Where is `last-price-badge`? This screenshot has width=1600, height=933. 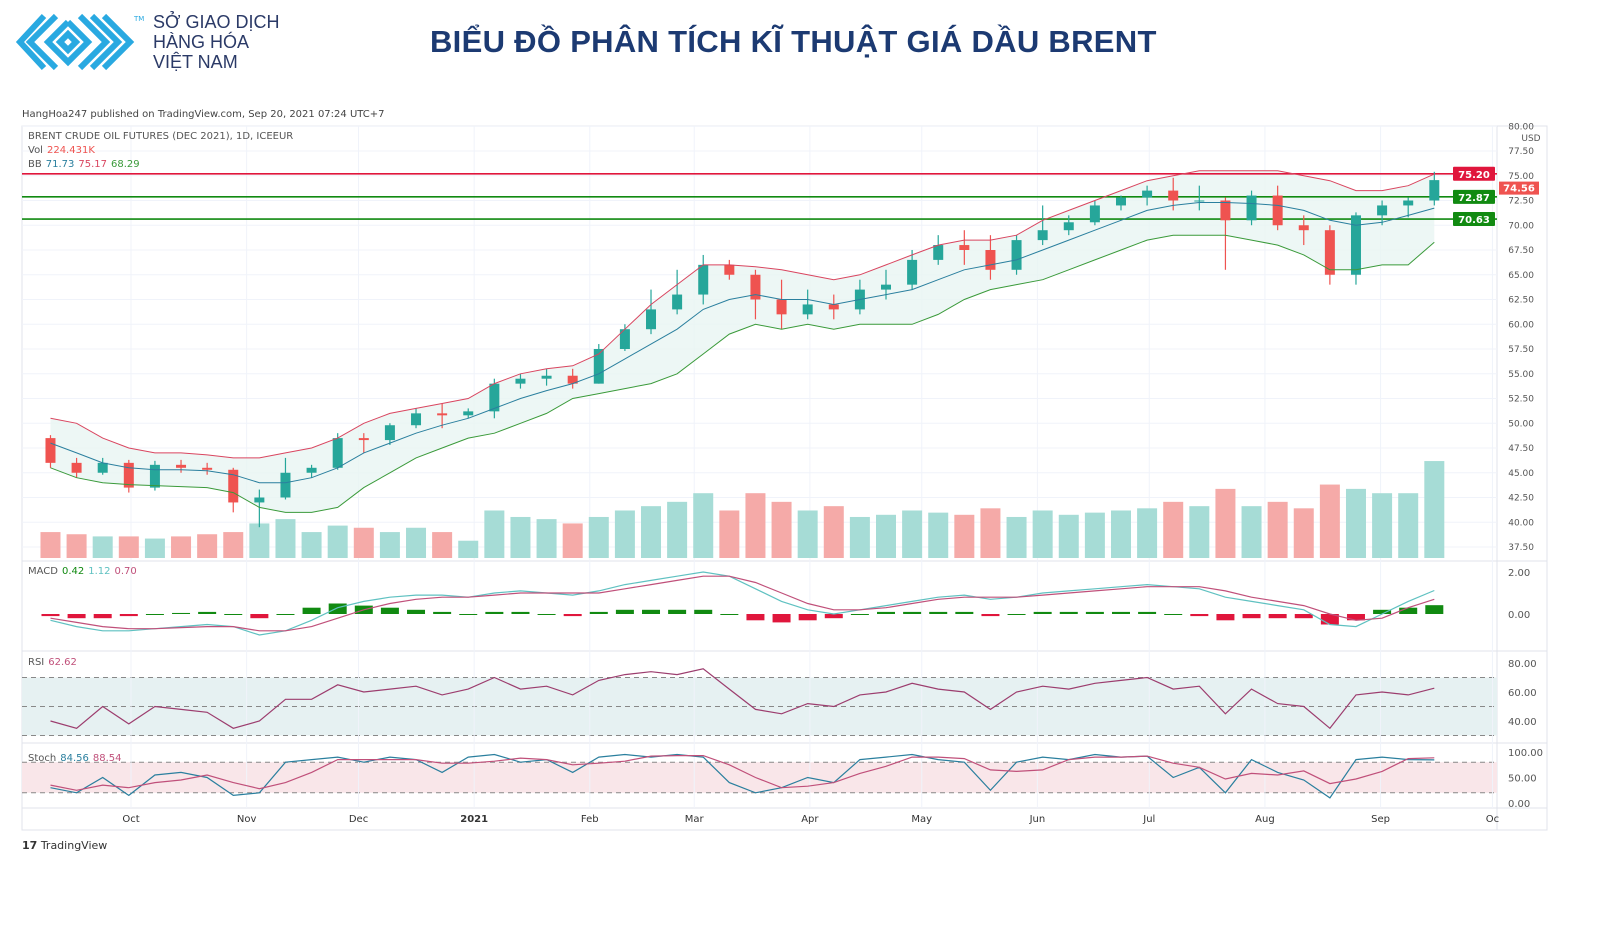
last-price-badge is located at coordinates (1519, 188).